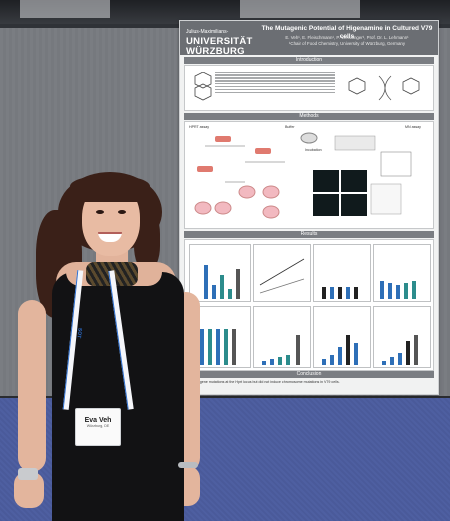 The width and height of the screenshot is (450, 521). I want to click on method-label-mn: MN assay, so click(413, 127).